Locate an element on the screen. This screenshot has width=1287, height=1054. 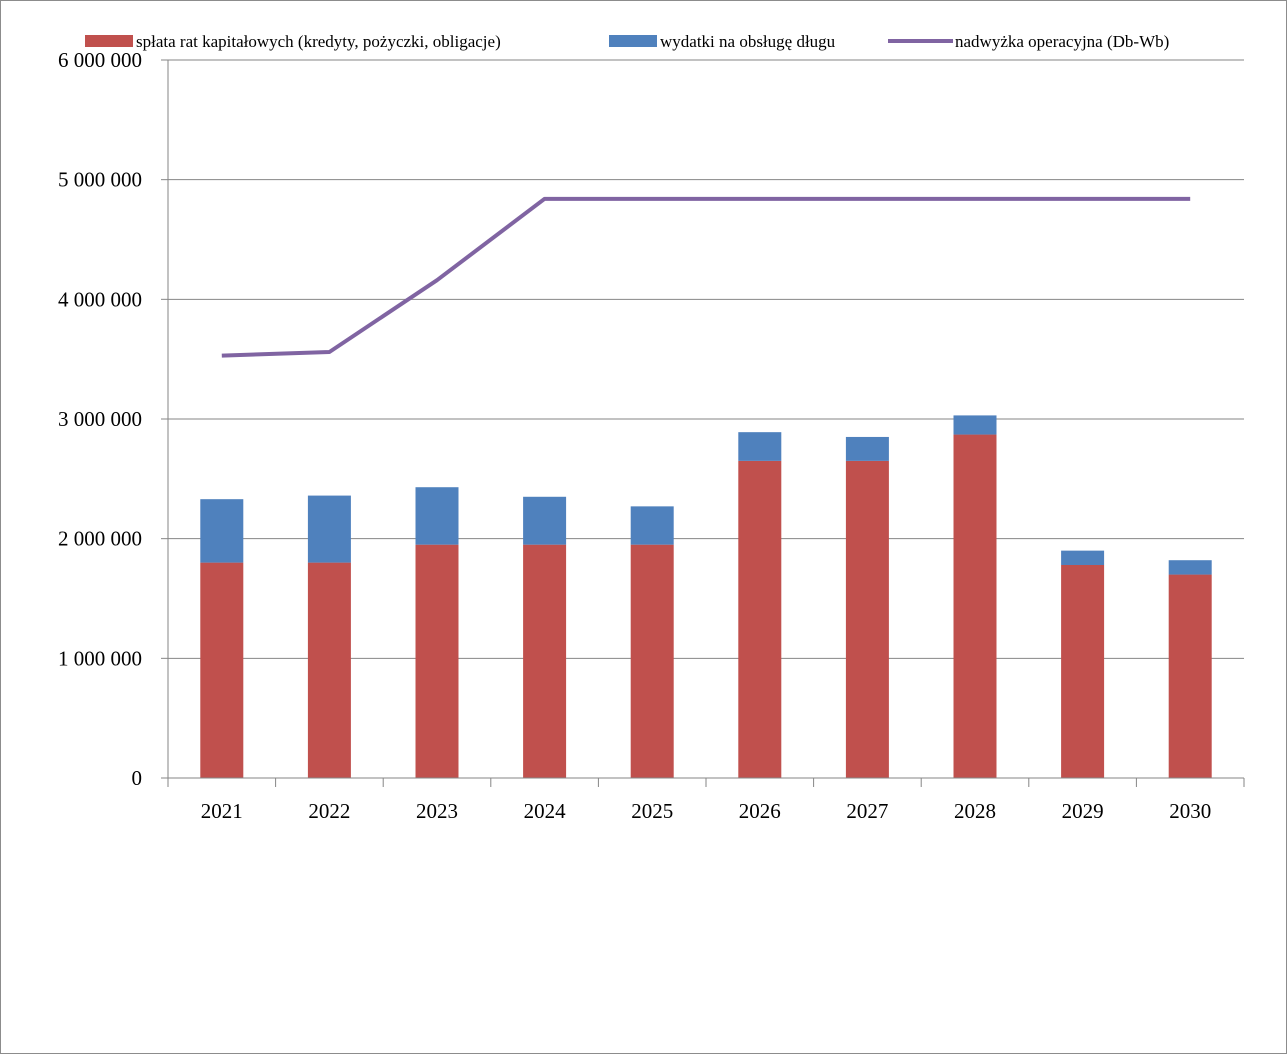
x-tick-label: 2022 is located at coordinates (329, 811).